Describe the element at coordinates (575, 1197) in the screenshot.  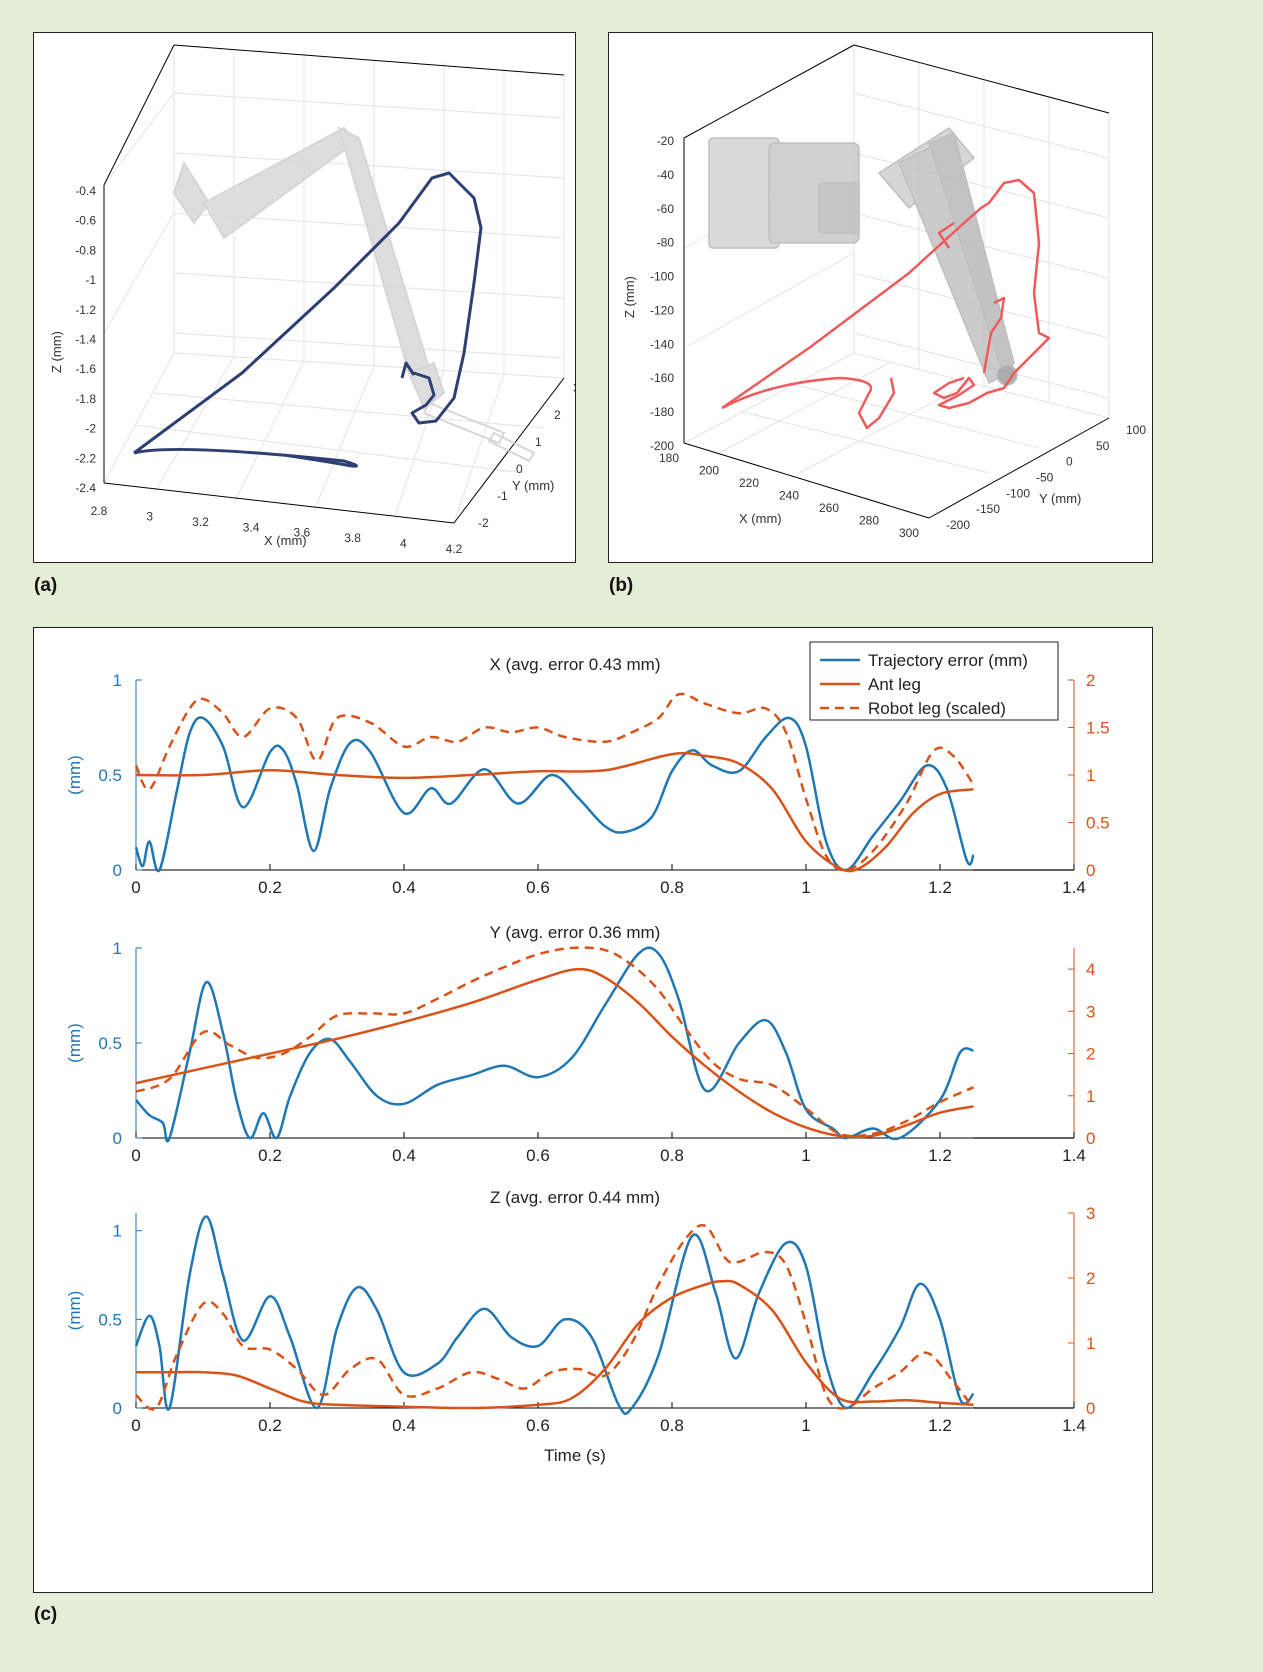
I see `subplot-title: Z (avg. error 0.44 mm)` at that location.